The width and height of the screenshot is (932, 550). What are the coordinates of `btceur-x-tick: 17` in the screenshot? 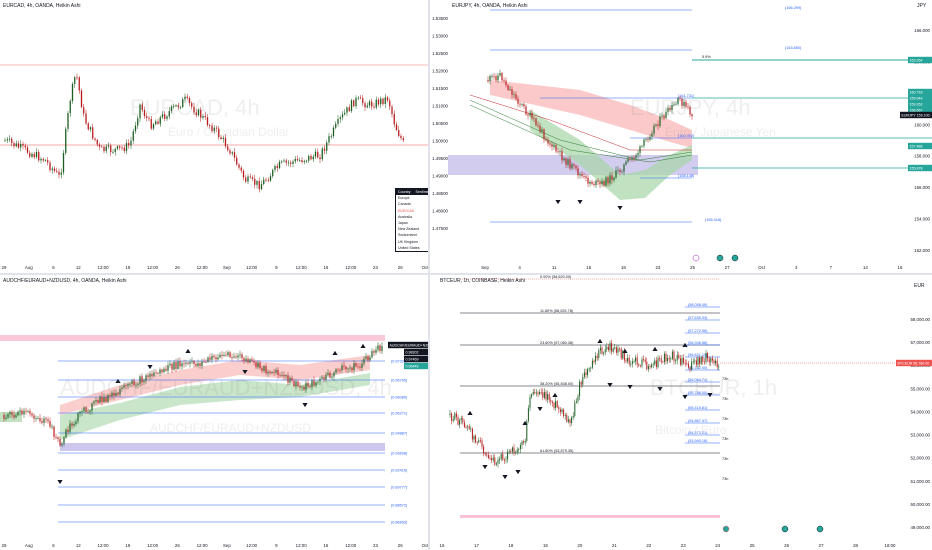 It's located at (476, 545).